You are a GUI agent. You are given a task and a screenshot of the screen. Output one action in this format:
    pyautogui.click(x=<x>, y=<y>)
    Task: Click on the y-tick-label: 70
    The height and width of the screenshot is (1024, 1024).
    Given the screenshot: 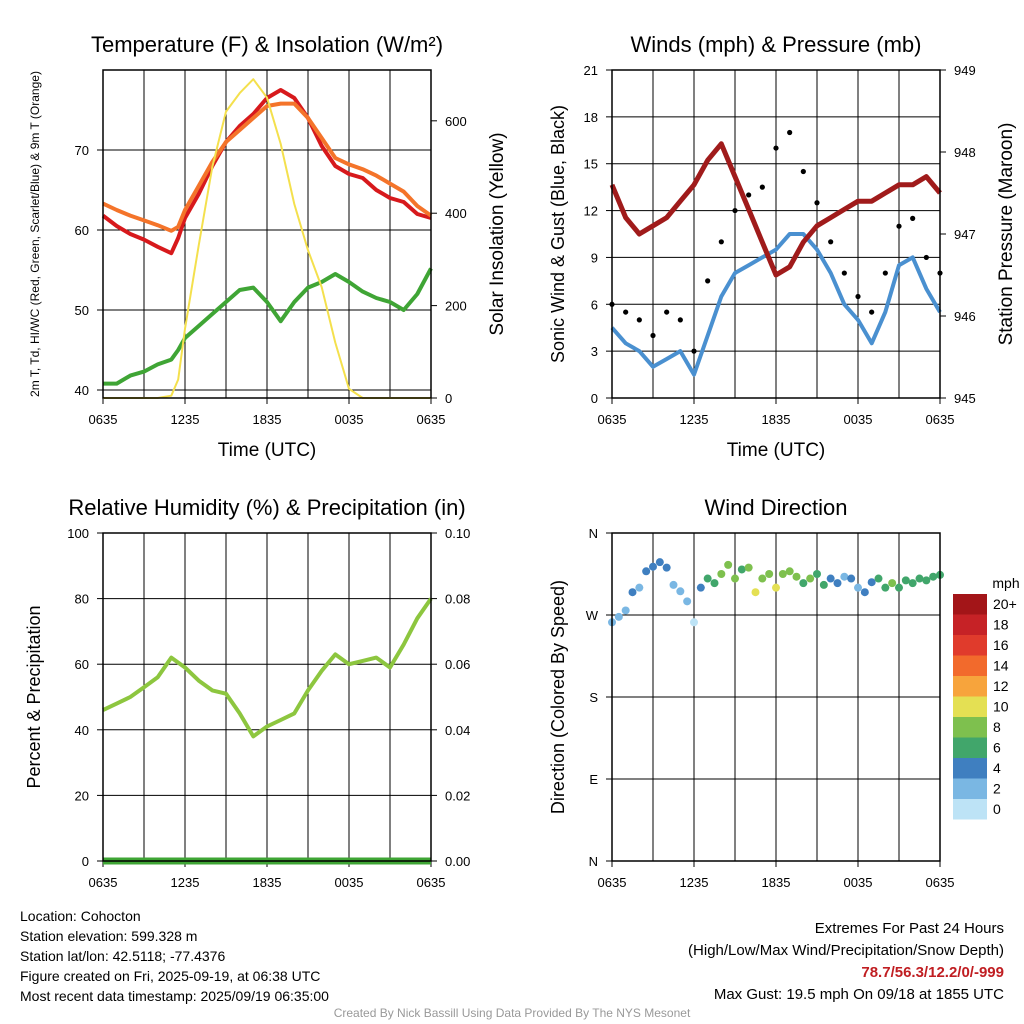 What is the action you would take?
    pyautogui.click(x=82, y=150)
    